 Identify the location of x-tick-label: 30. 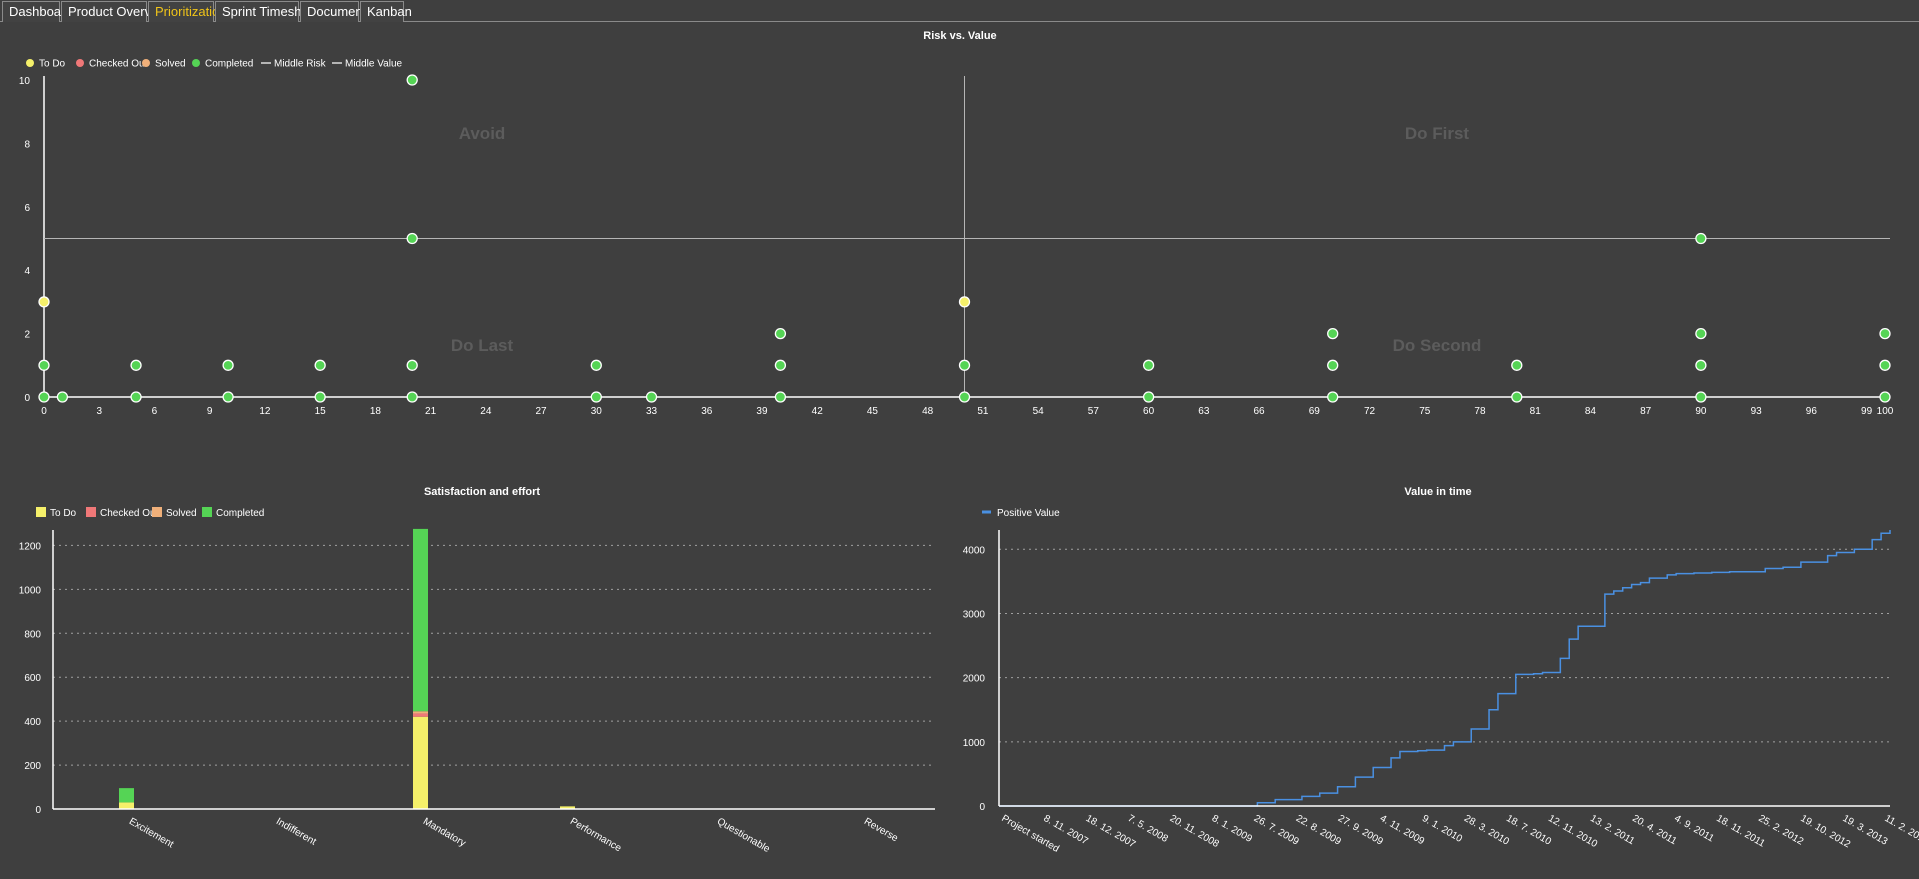
(597, 411).